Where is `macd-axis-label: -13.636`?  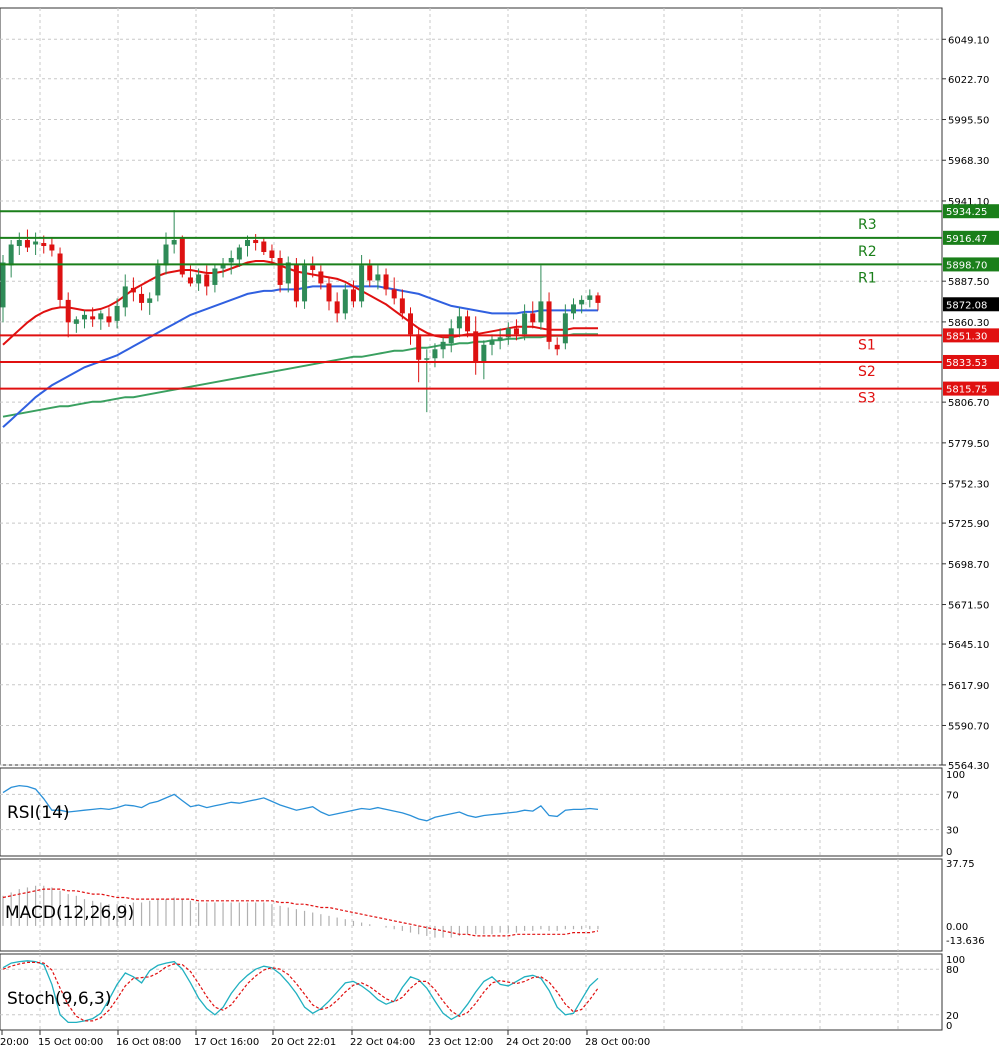
macd-axis-label: -13.636 is located at coordinates (965, 941).